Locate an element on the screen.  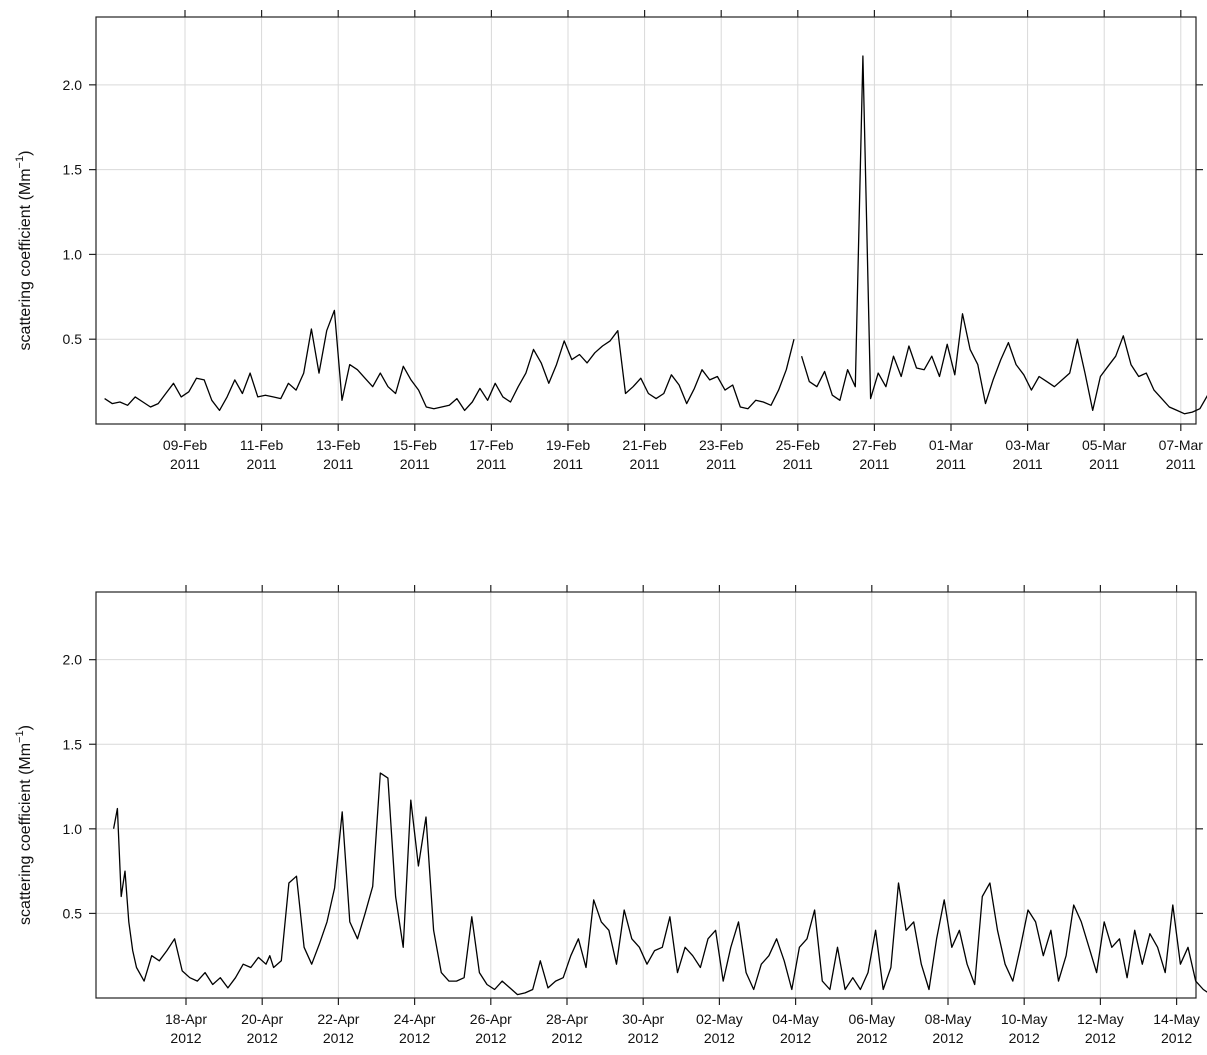
x-tick-label-date: 23-Feb is located at coordinates (721, 445).